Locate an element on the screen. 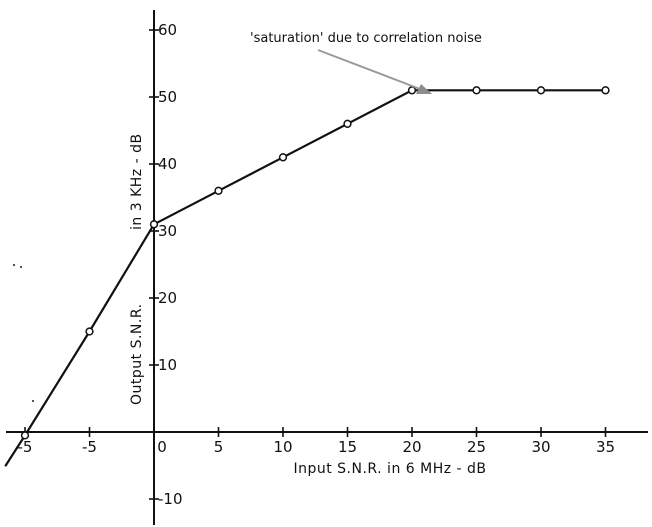 The width and height of the screenshot is (652, 527). annotation-arrow is located at coordinates (369, 69).